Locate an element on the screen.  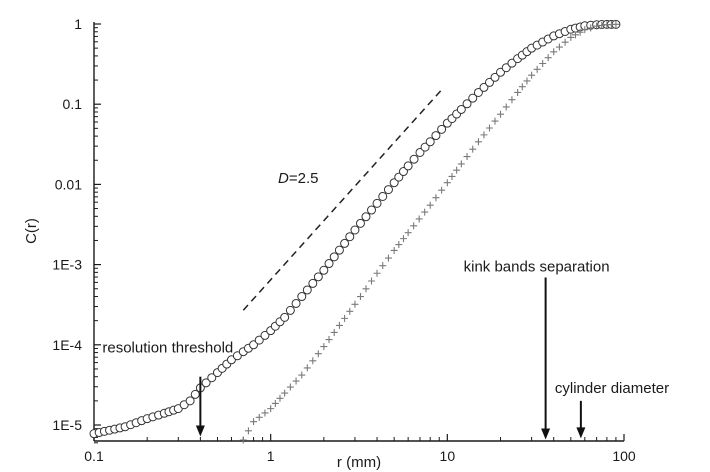
x-tick-label: 100 is located at coordinates (624, 456).